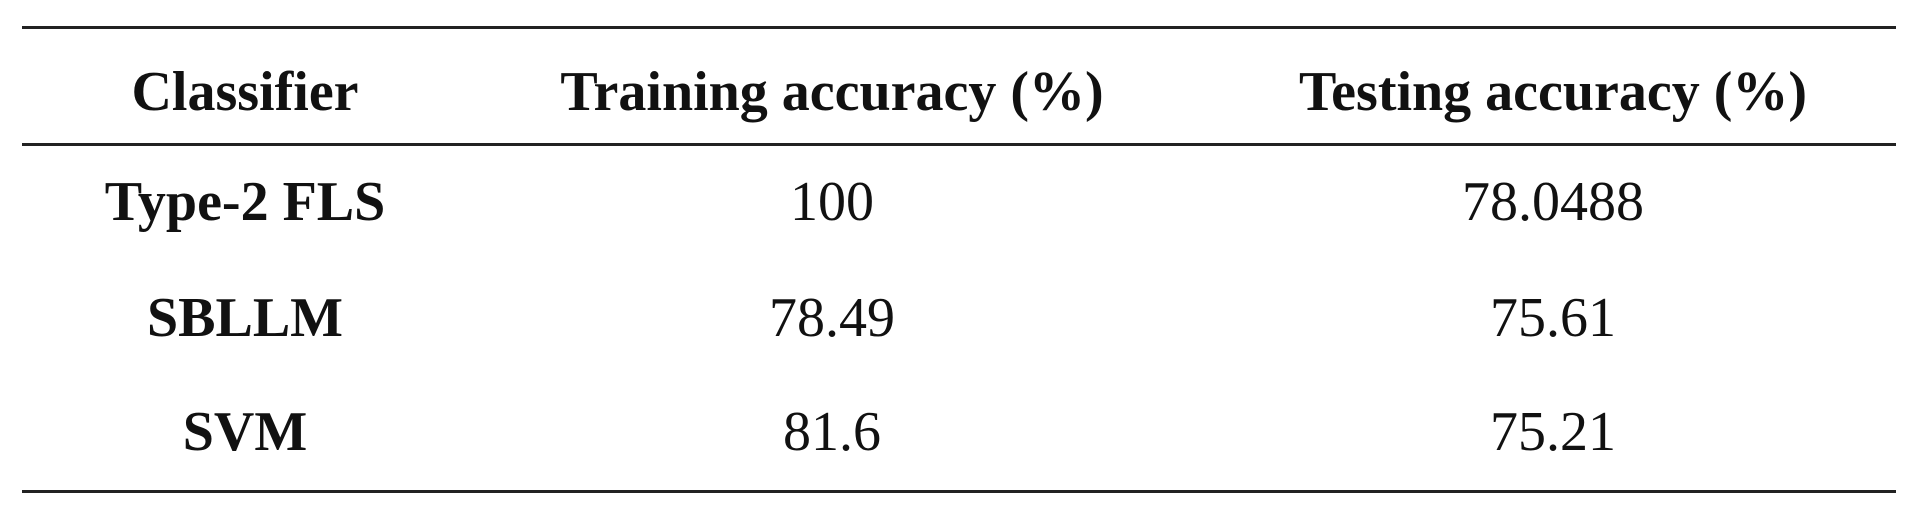 The image size is (1918, 507). What do you see at coordinates (1553, 92) in the screenshot?
I see `header-cell: Testing accuracy (%)` at bounding box center [1553, 92].